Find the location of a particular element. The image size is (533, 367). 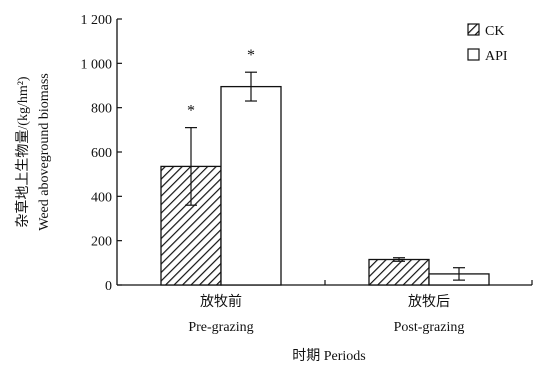

legend-swatch-ck is located at coordinates (473, 29).